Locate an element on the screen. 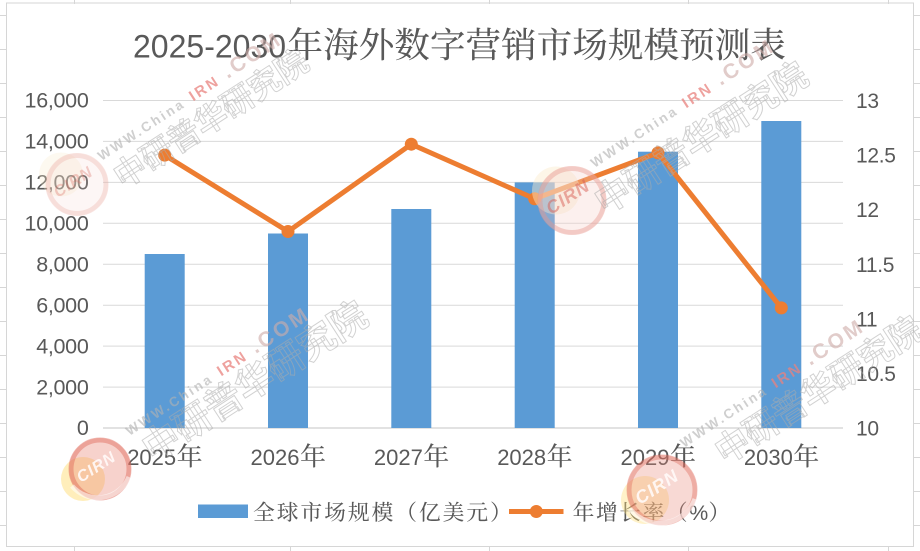 This screenshot has height=551, width=920. svg-text: 12,000 is located at coordinates (57, 183).